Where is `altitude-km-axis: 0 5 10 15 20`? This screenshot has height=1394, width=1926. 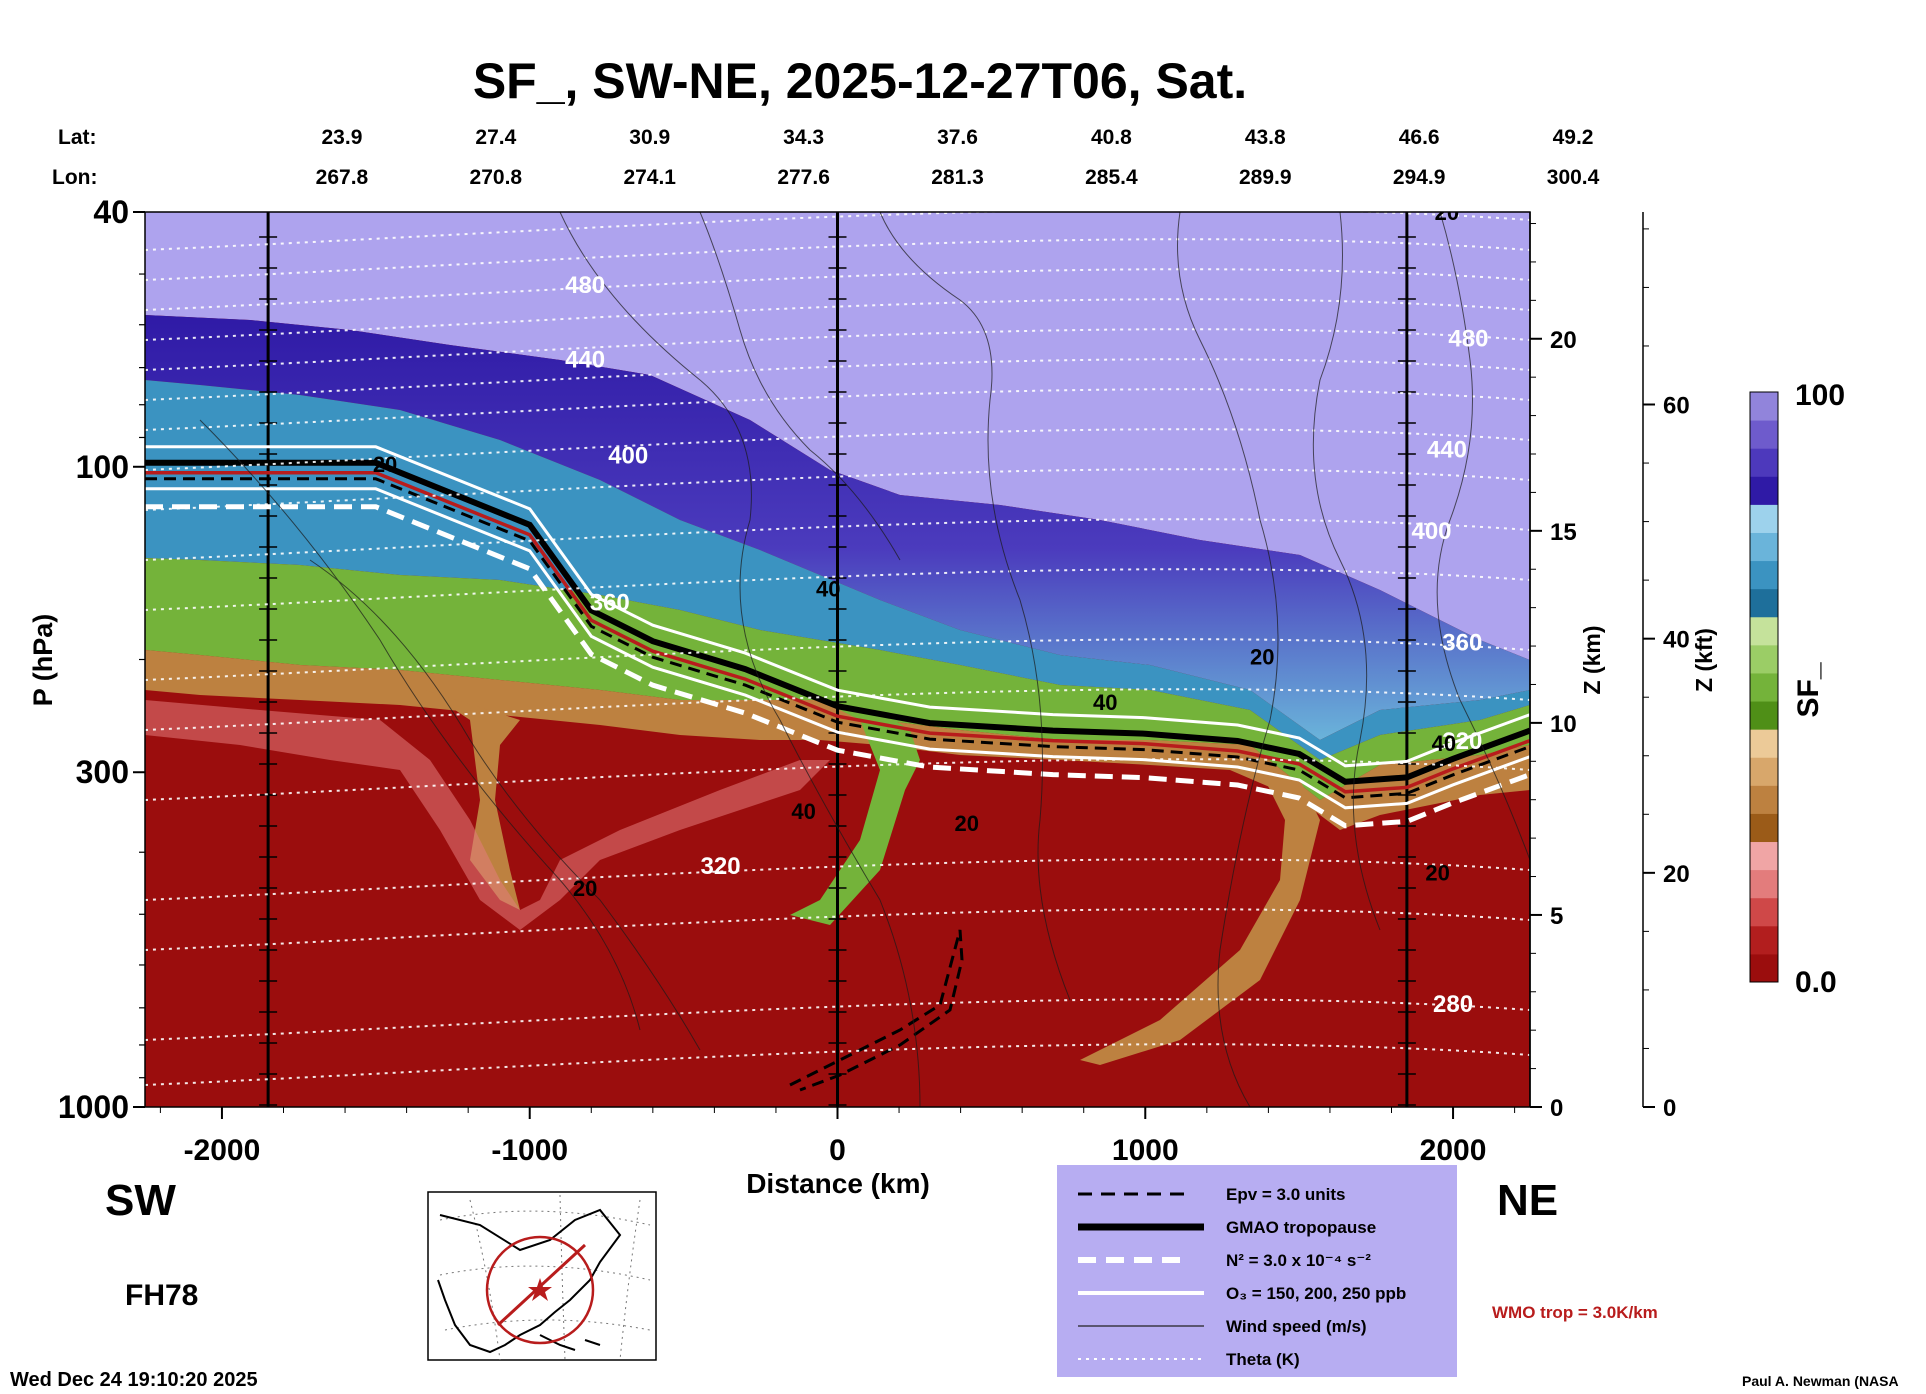 altitude-km-axis: 0 5 10 15 20 is located at coordinates (1553, 667).